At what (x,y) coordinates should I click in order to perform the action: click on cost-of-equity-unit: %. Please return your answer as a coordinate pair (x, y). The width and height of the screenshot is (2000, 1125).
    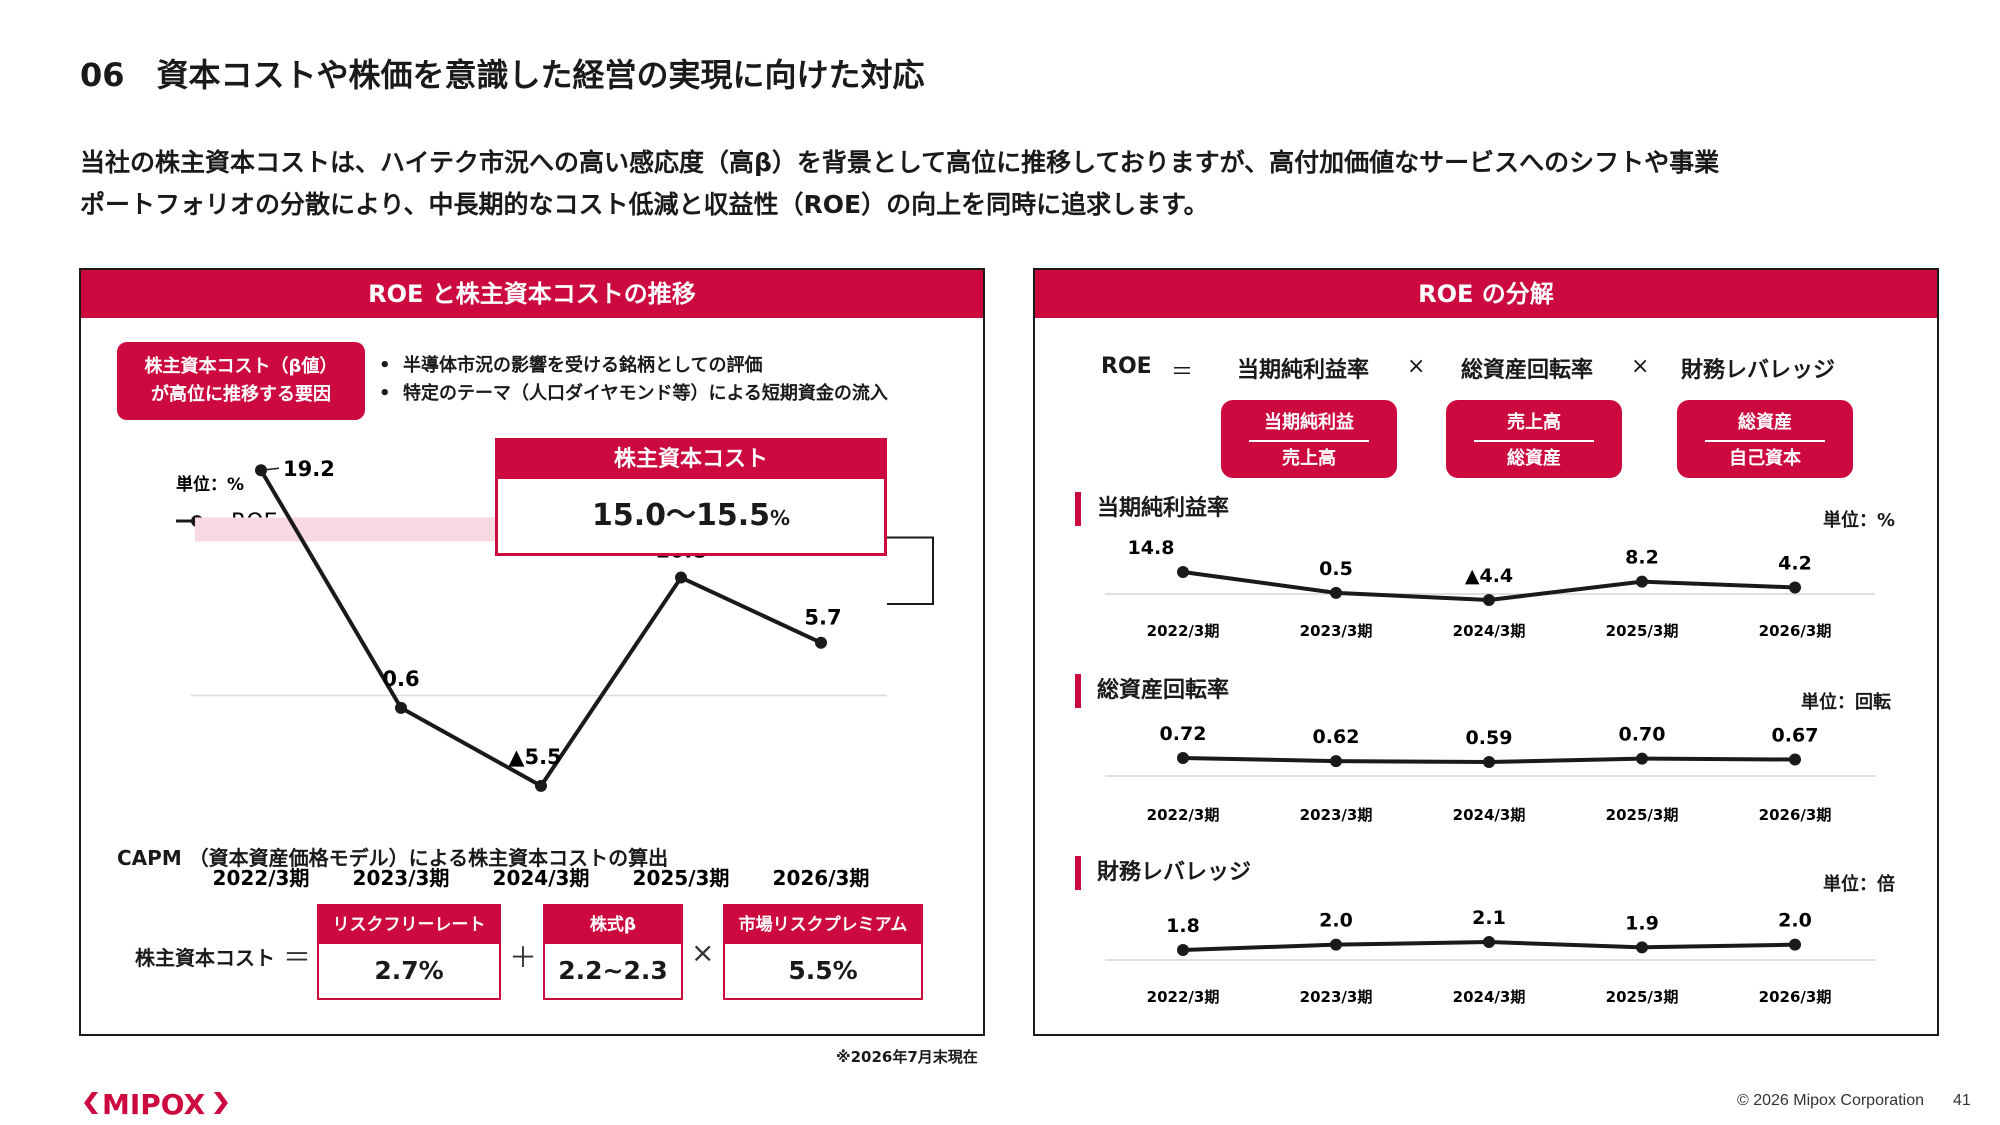
    Looking at the image, I should click on (780, 518).